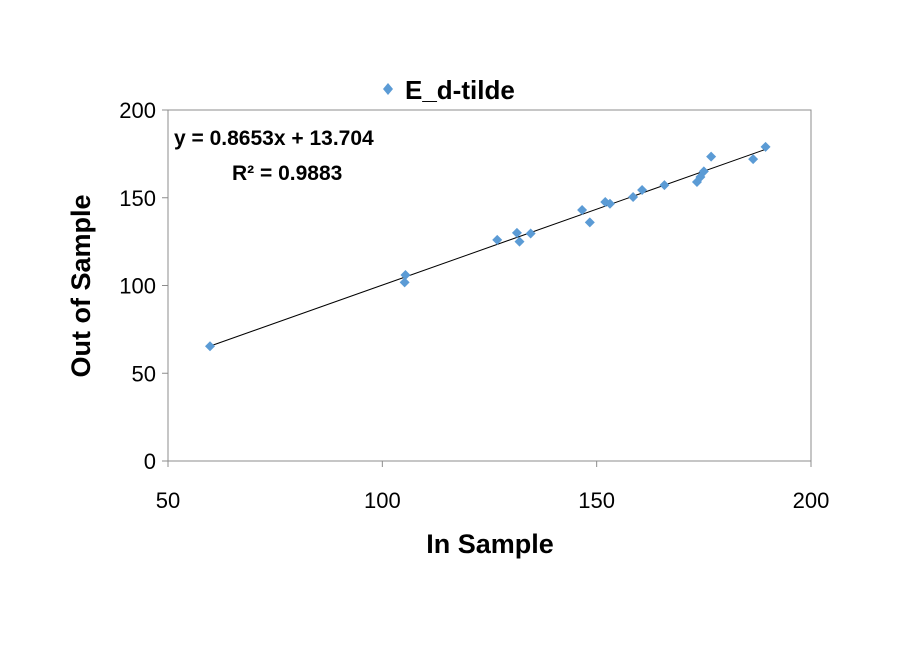  Describe the element at coordinates (150, 461) in the screenshot. I see `y-tick-label: 0` at that location.